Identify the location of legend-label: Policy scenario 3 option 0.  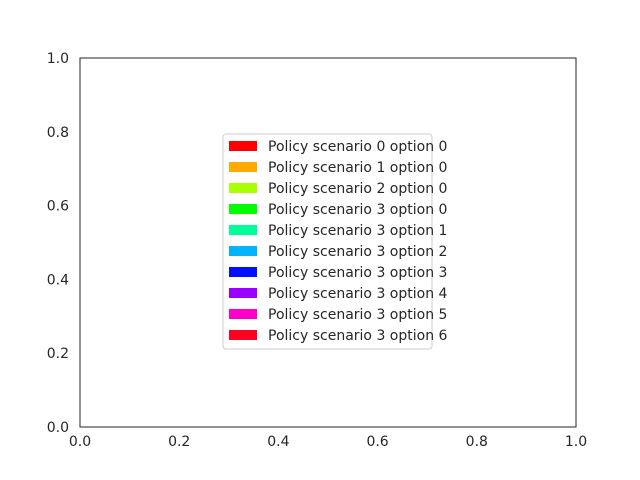
(357, 210).